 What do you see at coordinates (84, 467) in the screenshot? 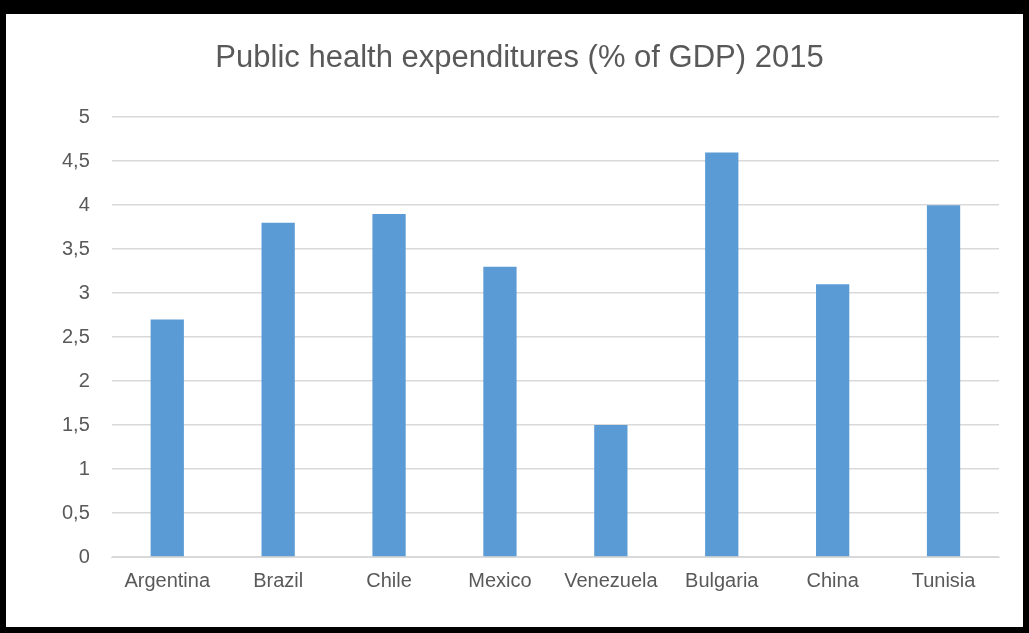
I see `y-tick-label: 1` at bounding box center [84, 467].